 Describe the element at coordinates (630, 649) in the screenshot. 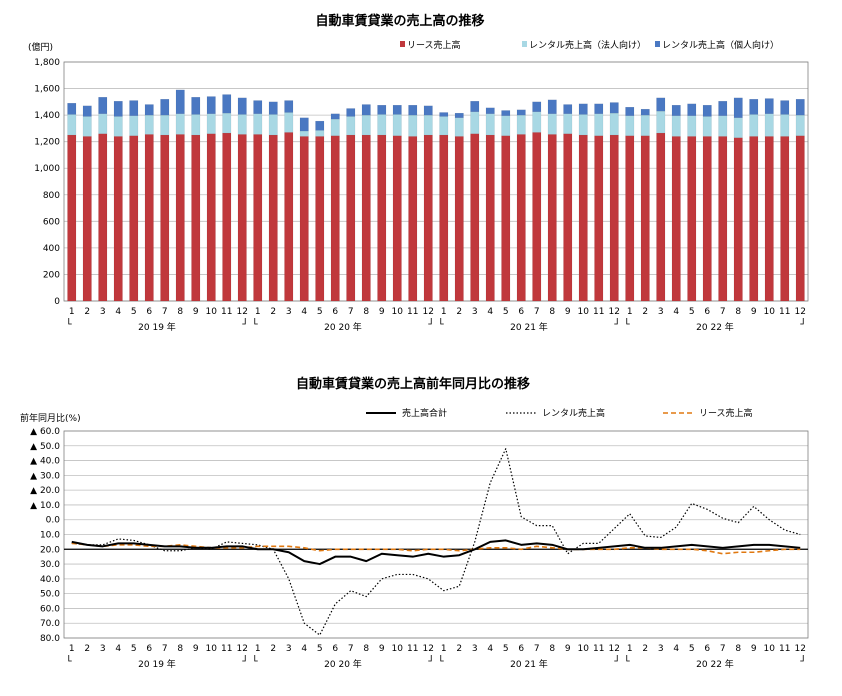

I see `chart2-x-tick-label: 1` at that location.